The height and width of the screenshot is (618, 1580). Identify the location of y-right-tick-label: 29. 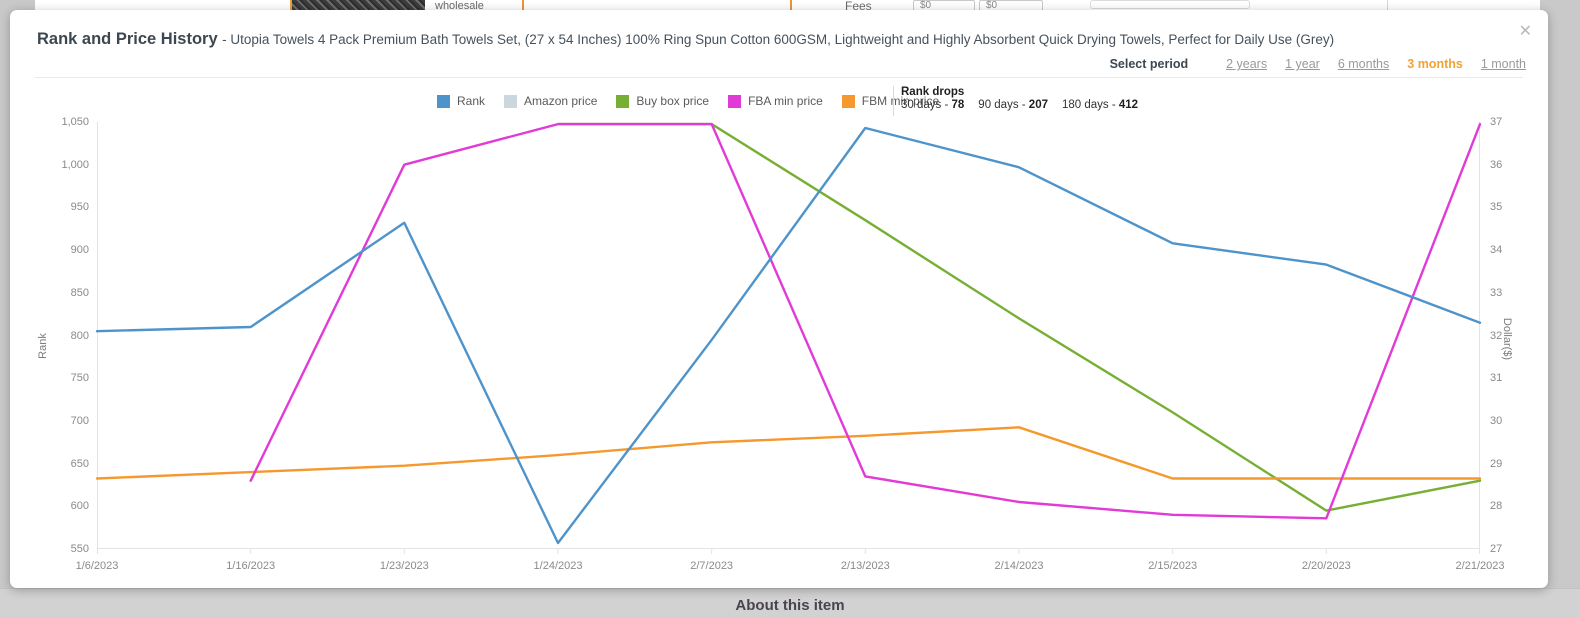
(1496, 463).